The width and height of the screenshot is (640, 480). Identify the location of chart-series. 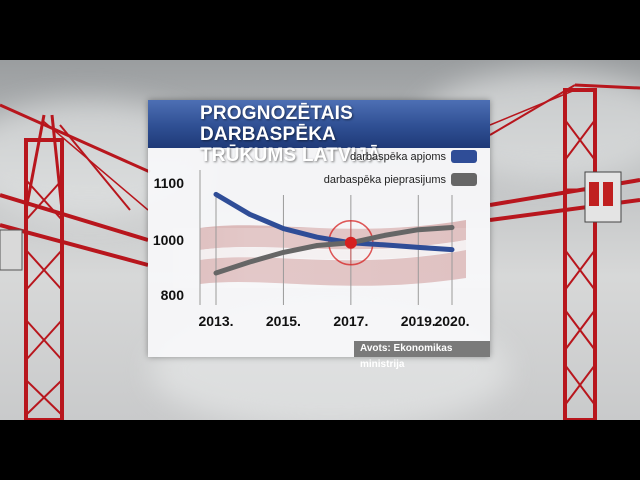
(334, 233).